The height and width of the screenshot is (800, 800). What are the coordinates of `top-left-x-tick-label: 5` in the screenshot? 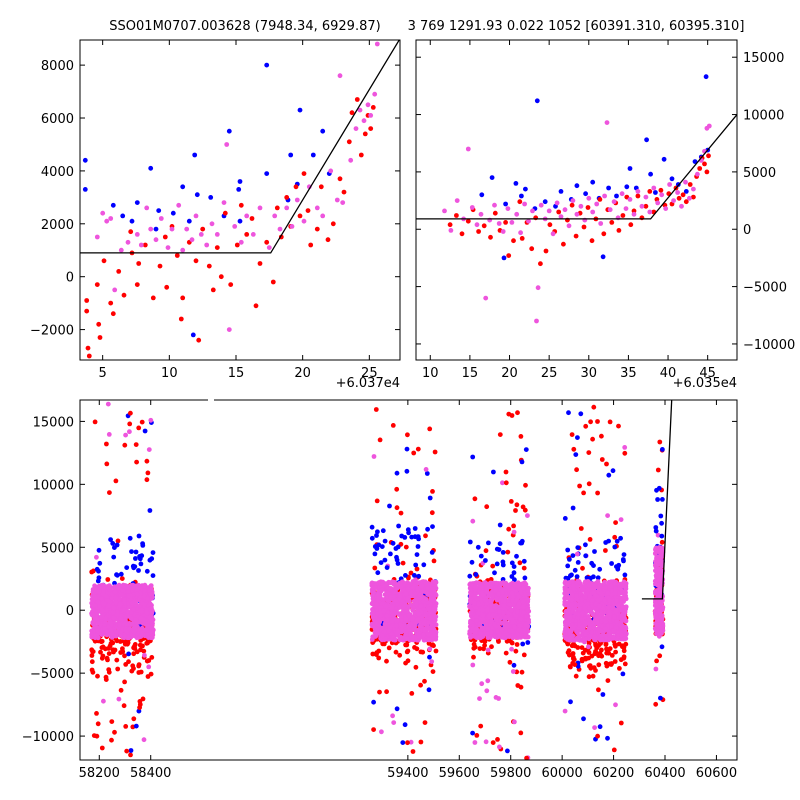 It's located at (103, 373).